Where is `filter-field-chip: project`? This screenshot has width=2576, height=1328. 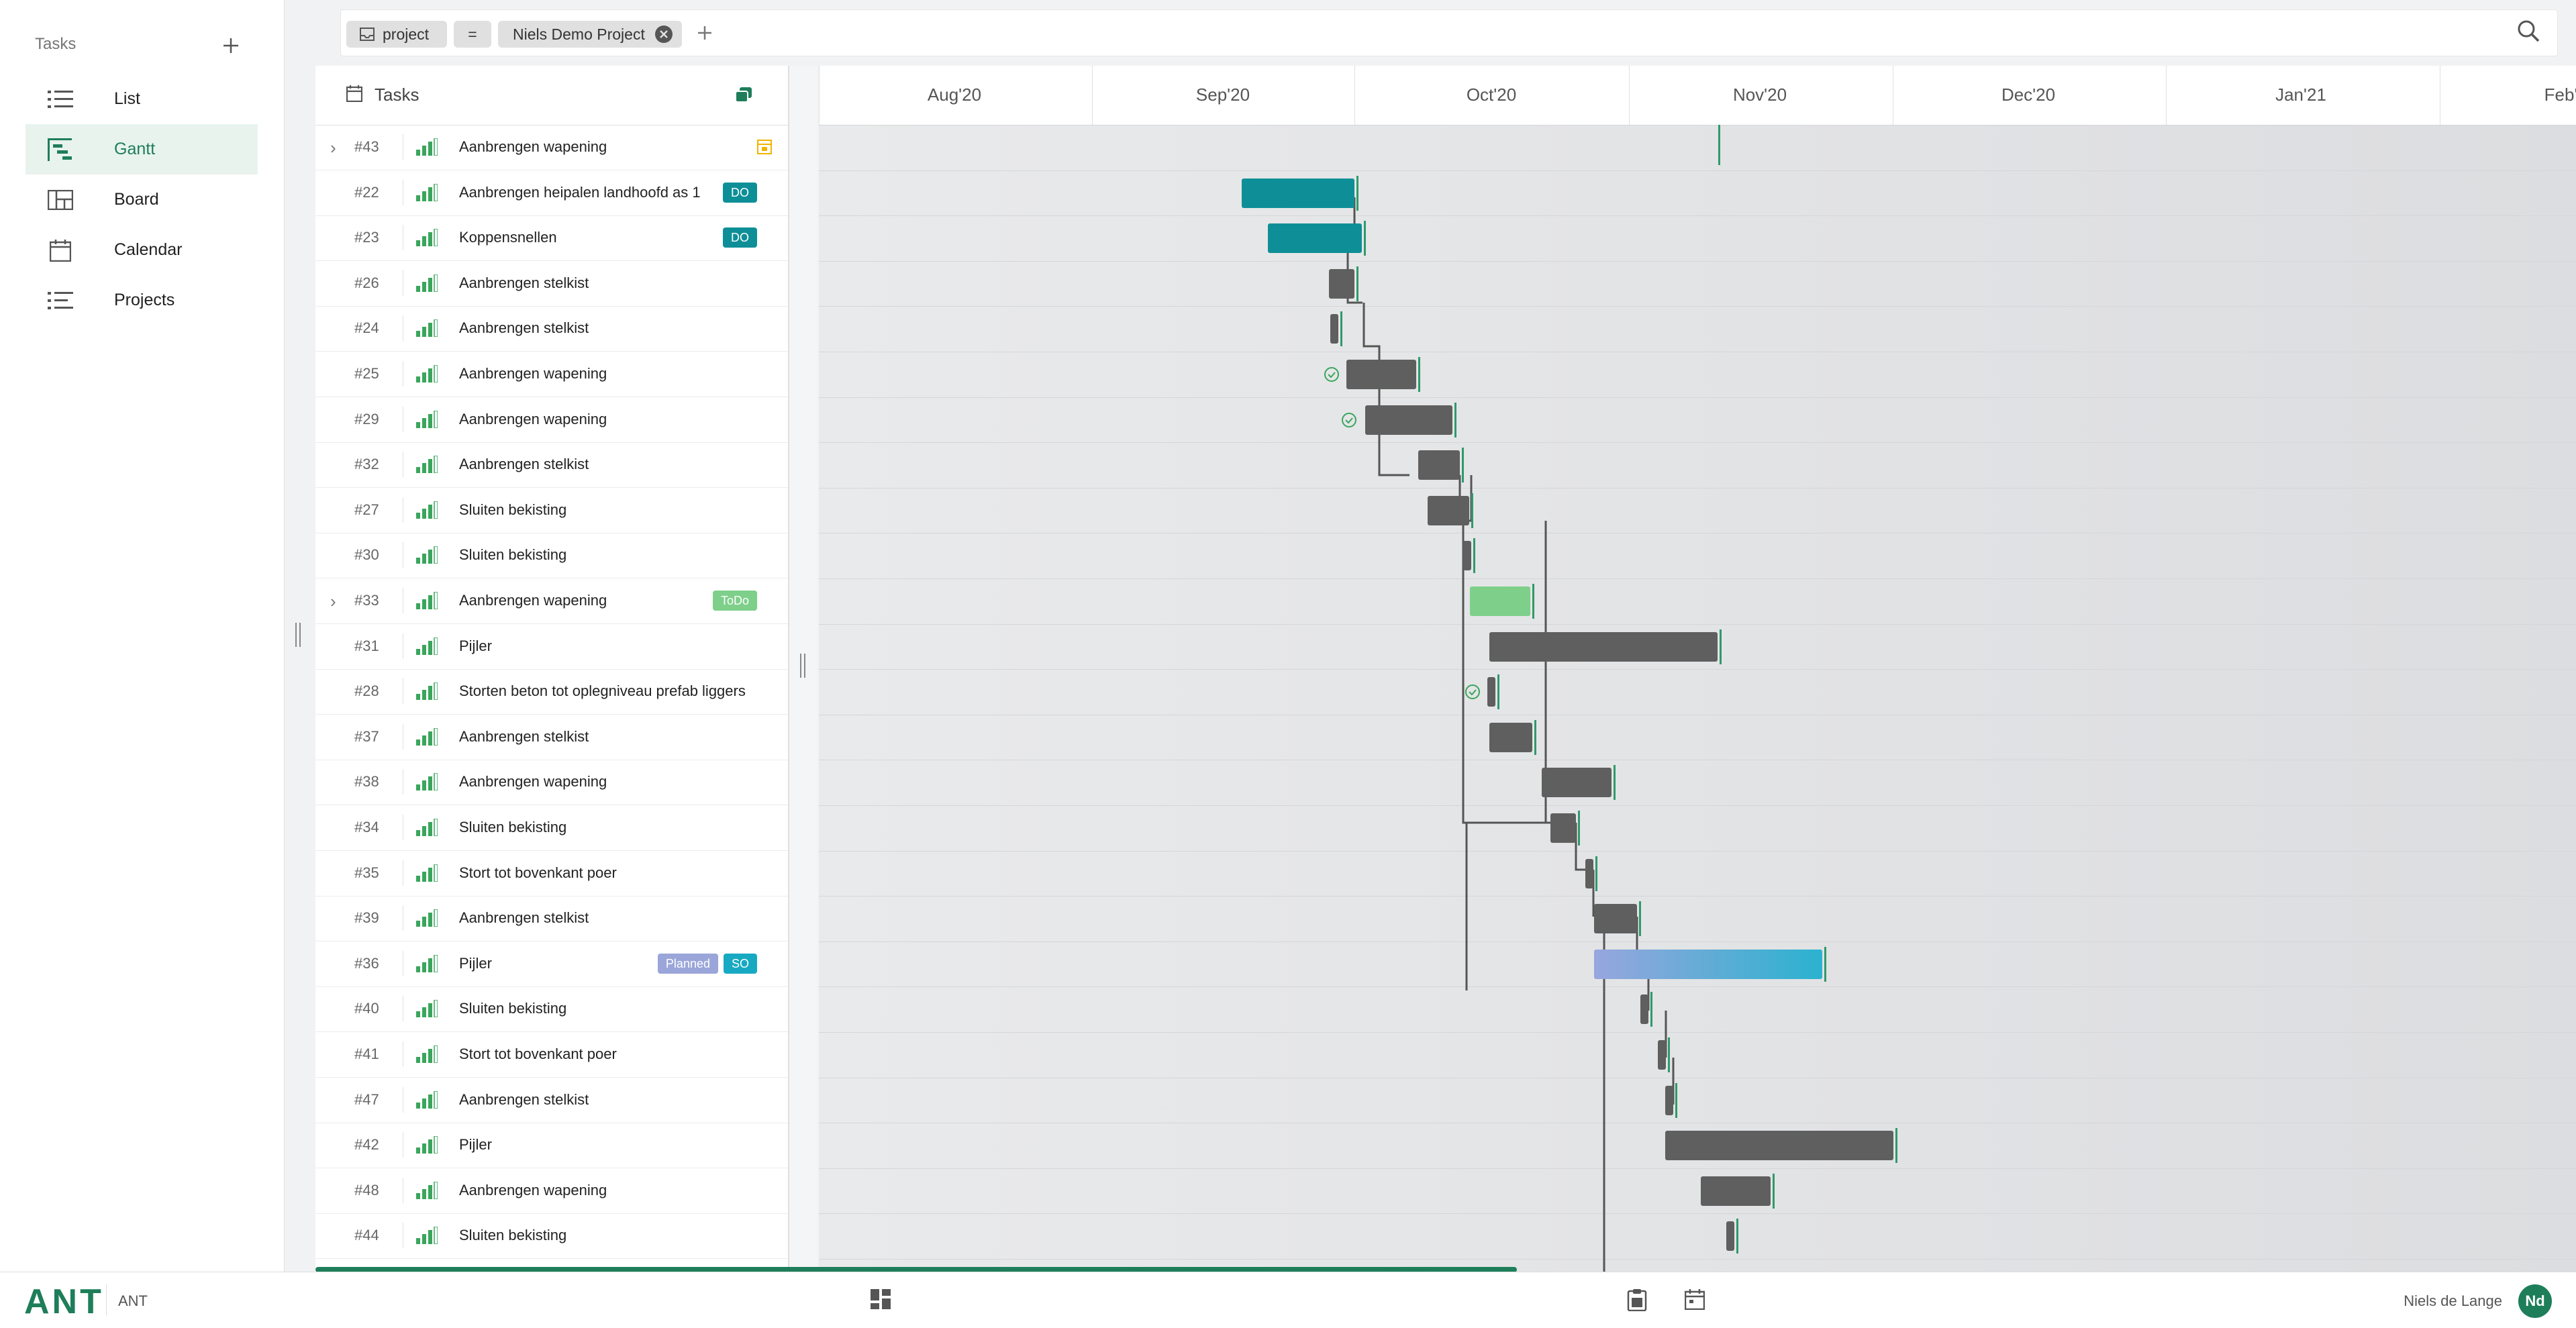
filter-field-chip: project is located at coordinates (396, 34).